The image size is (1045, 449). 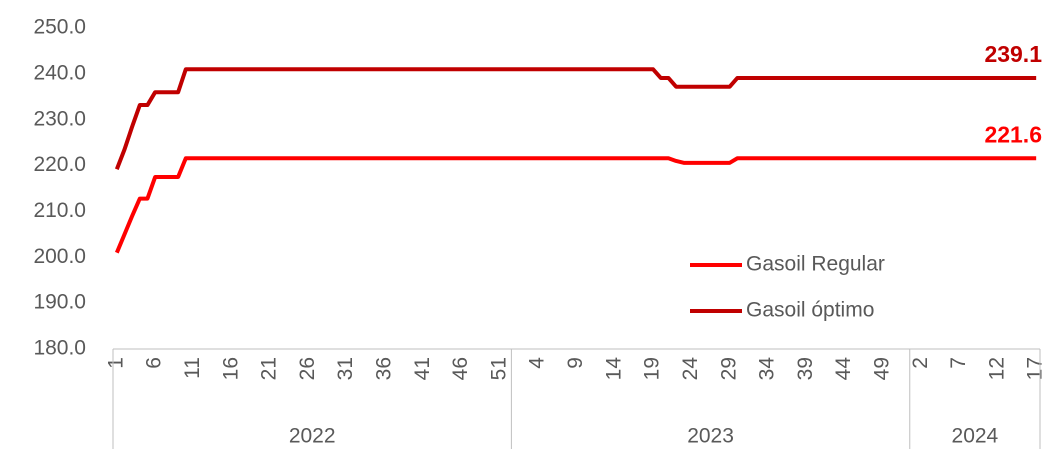 I want to click on legend-label: Gasoil Regular, so click(x=815, y=264).